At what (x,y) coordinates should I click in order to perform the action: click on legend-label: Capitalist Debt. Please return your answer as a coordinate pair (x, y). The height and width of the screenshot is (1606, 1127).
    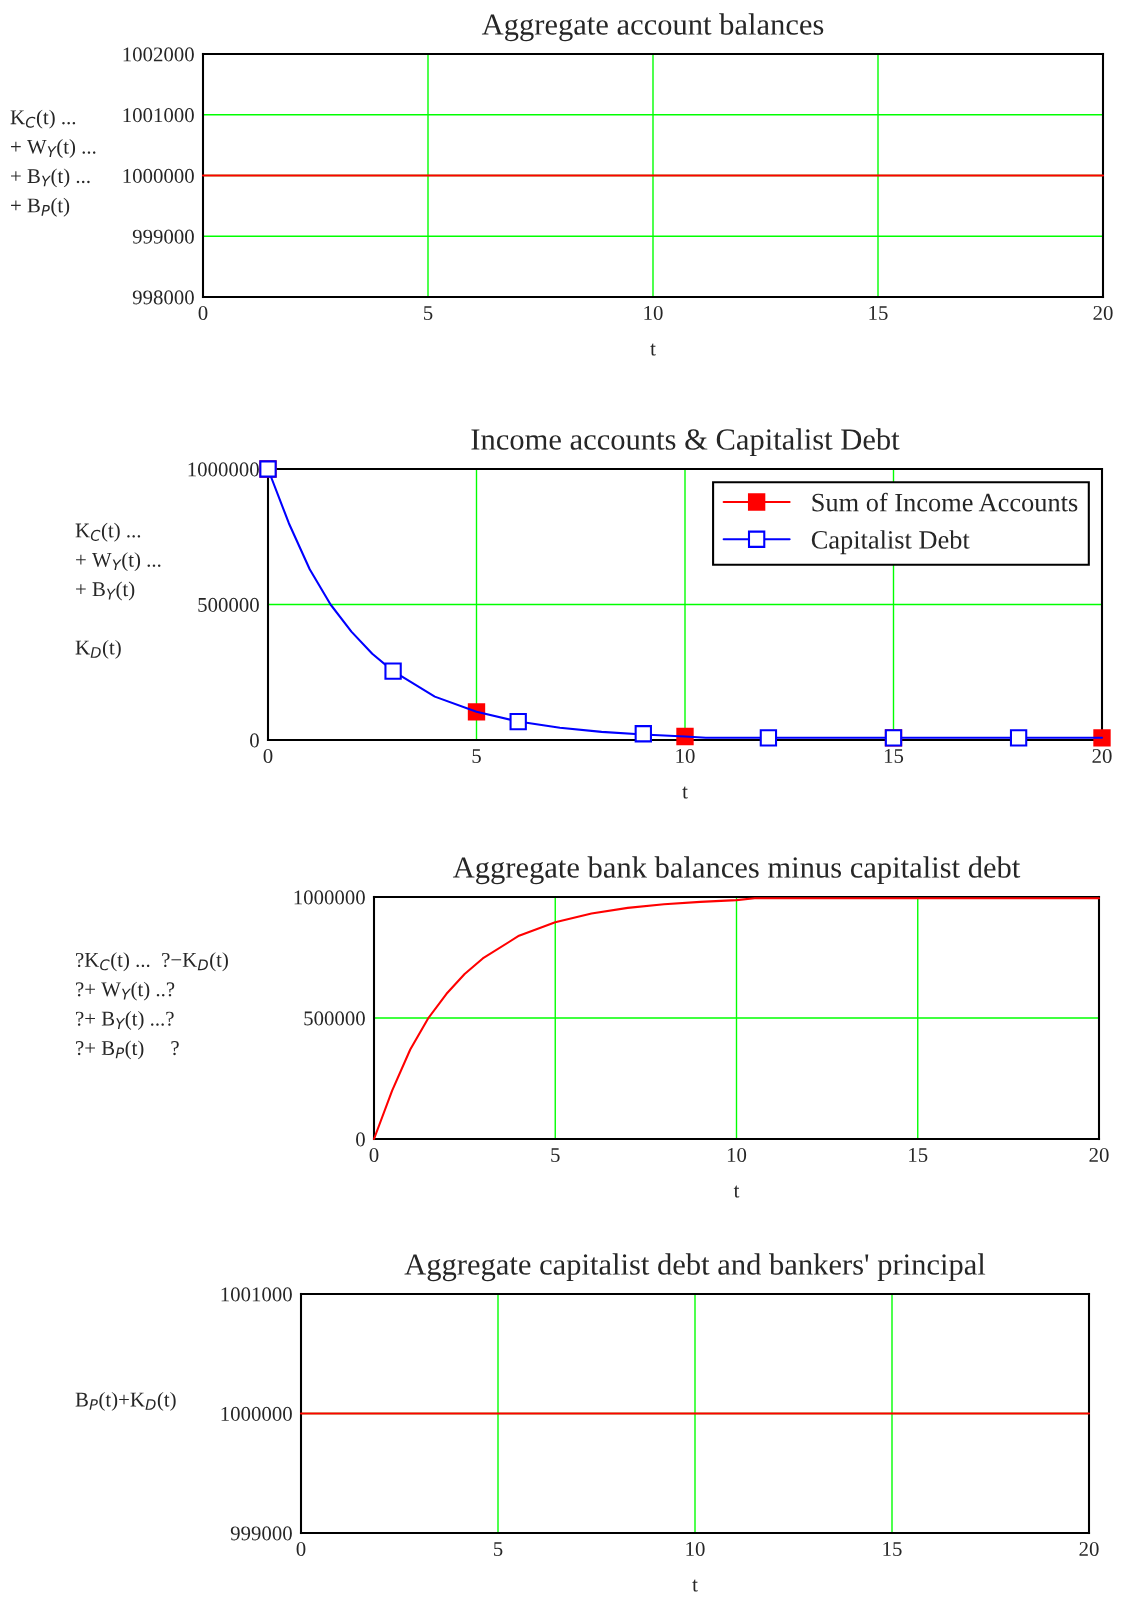
    Looking at the image, I should click on (890, 542).